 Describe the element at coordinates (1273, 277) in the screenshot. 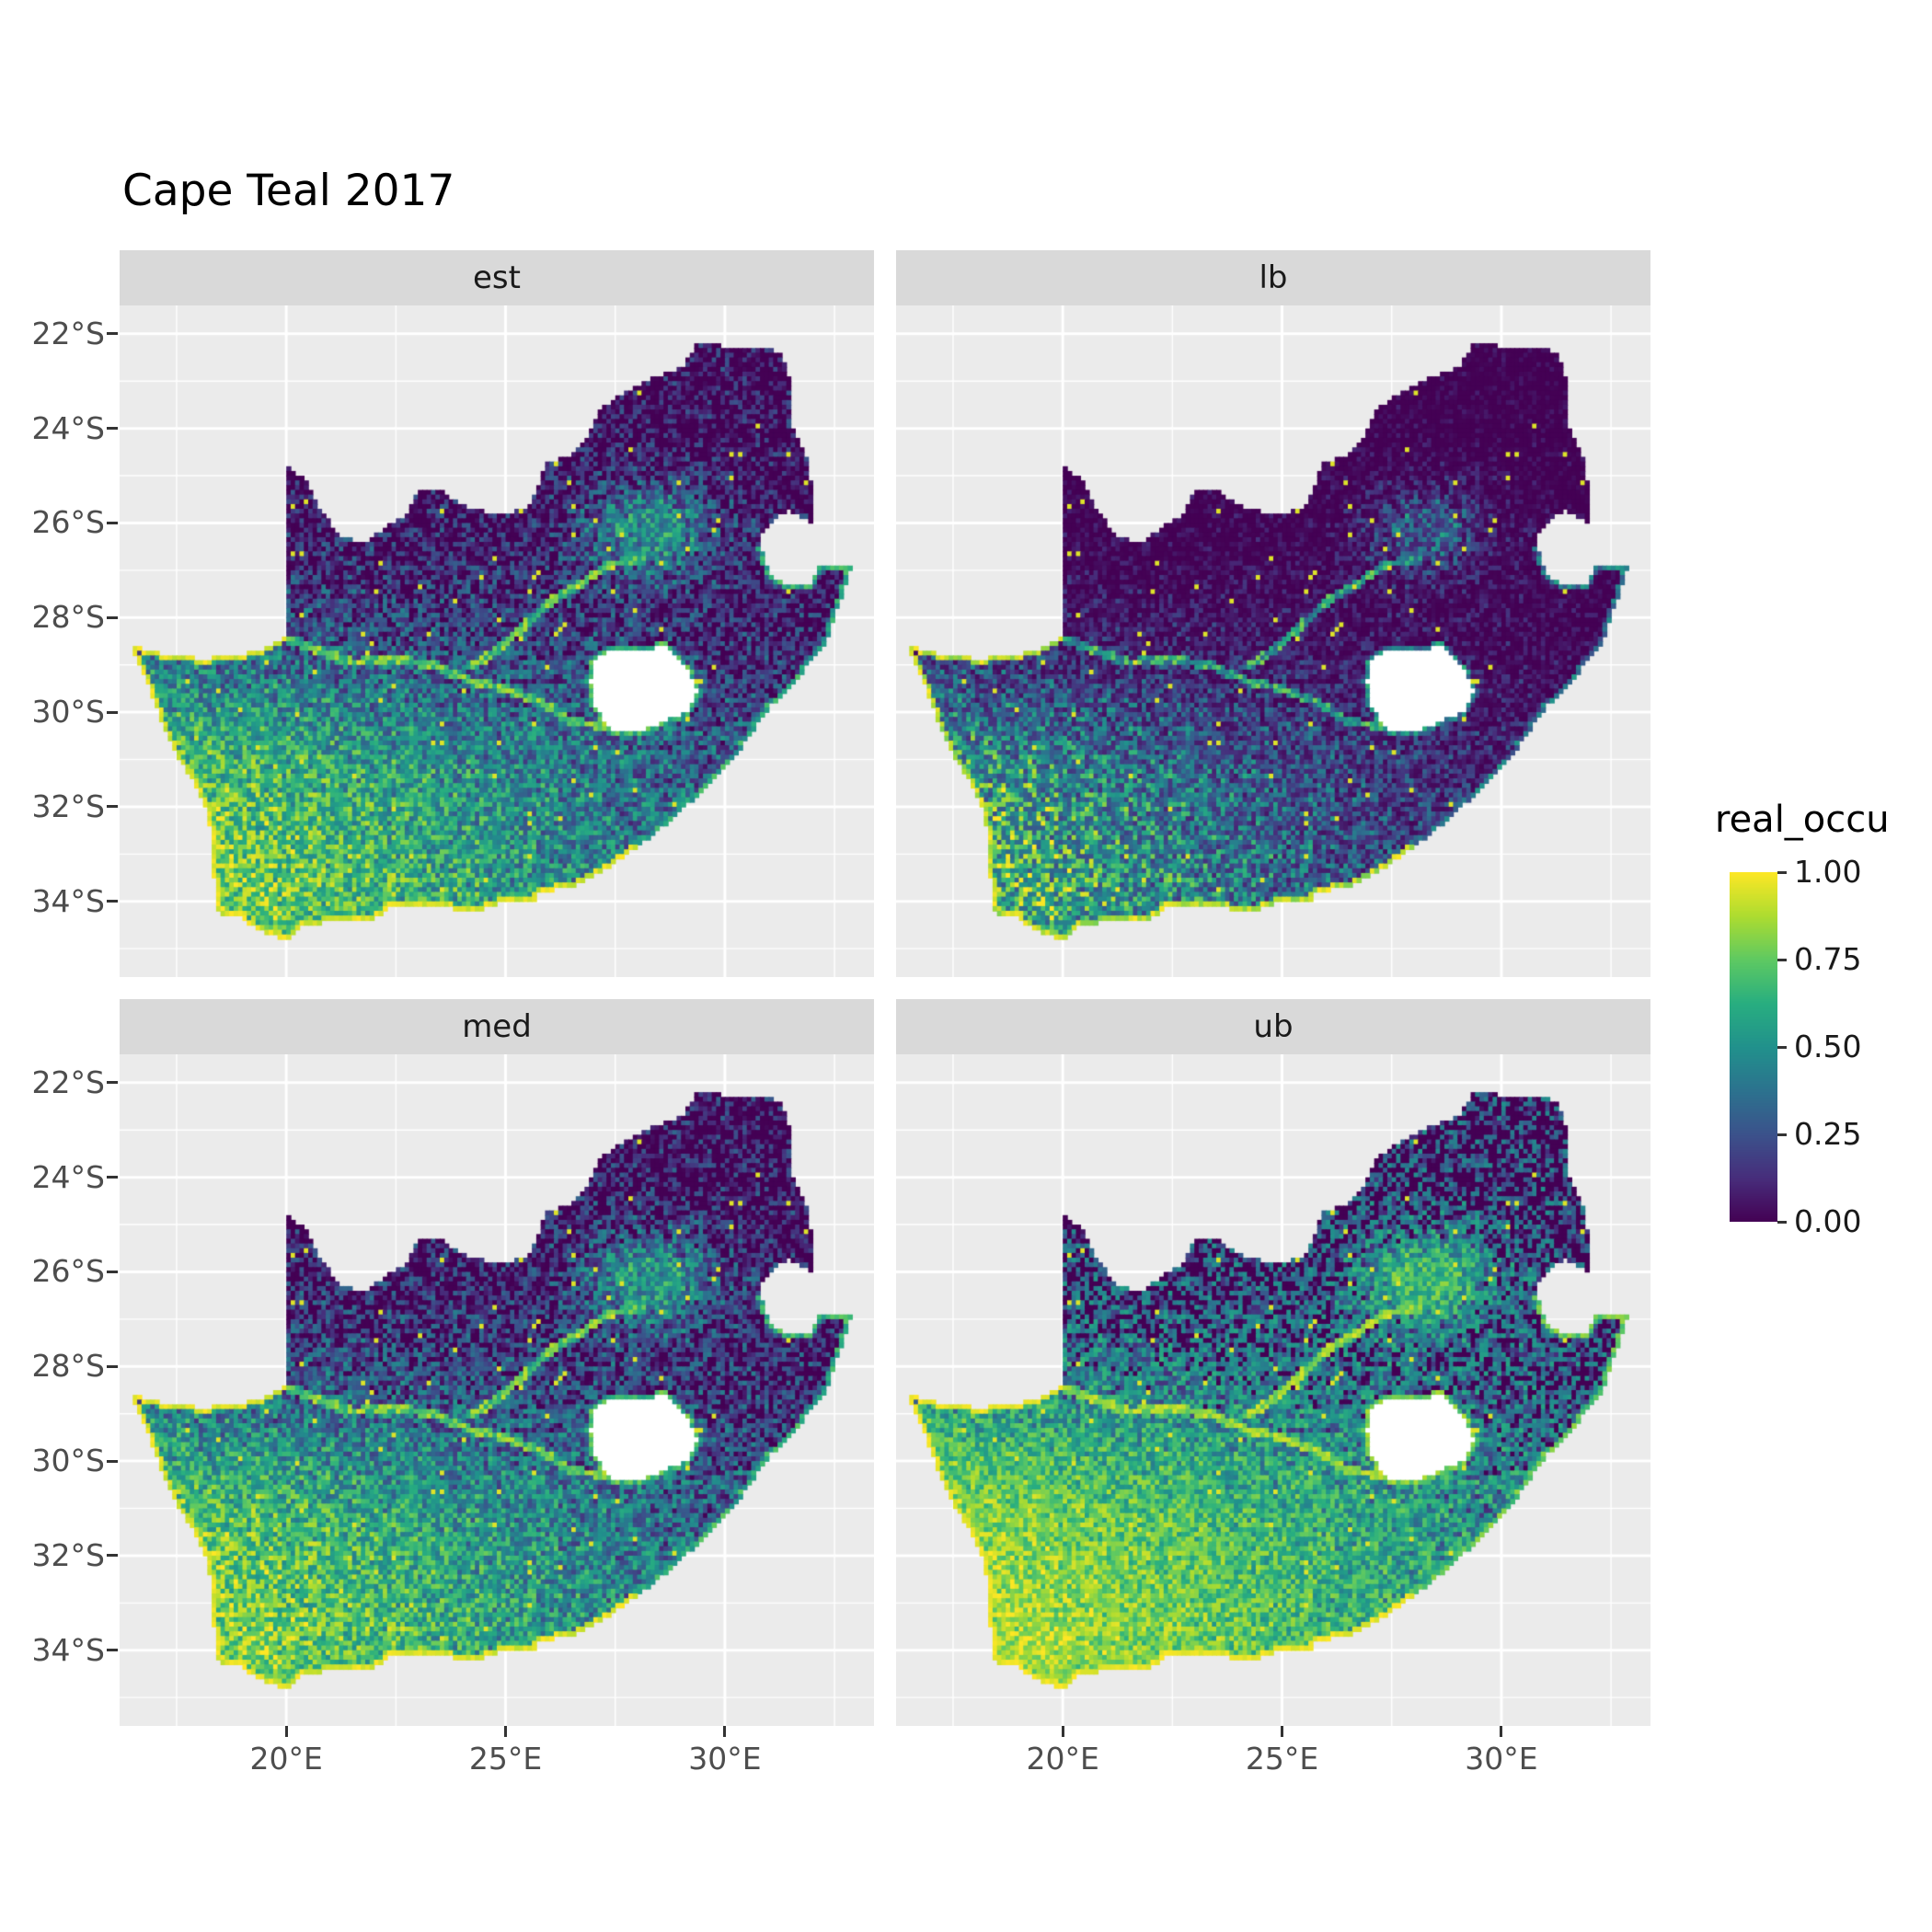

I see `facet-strip-lb: lb` at that location.